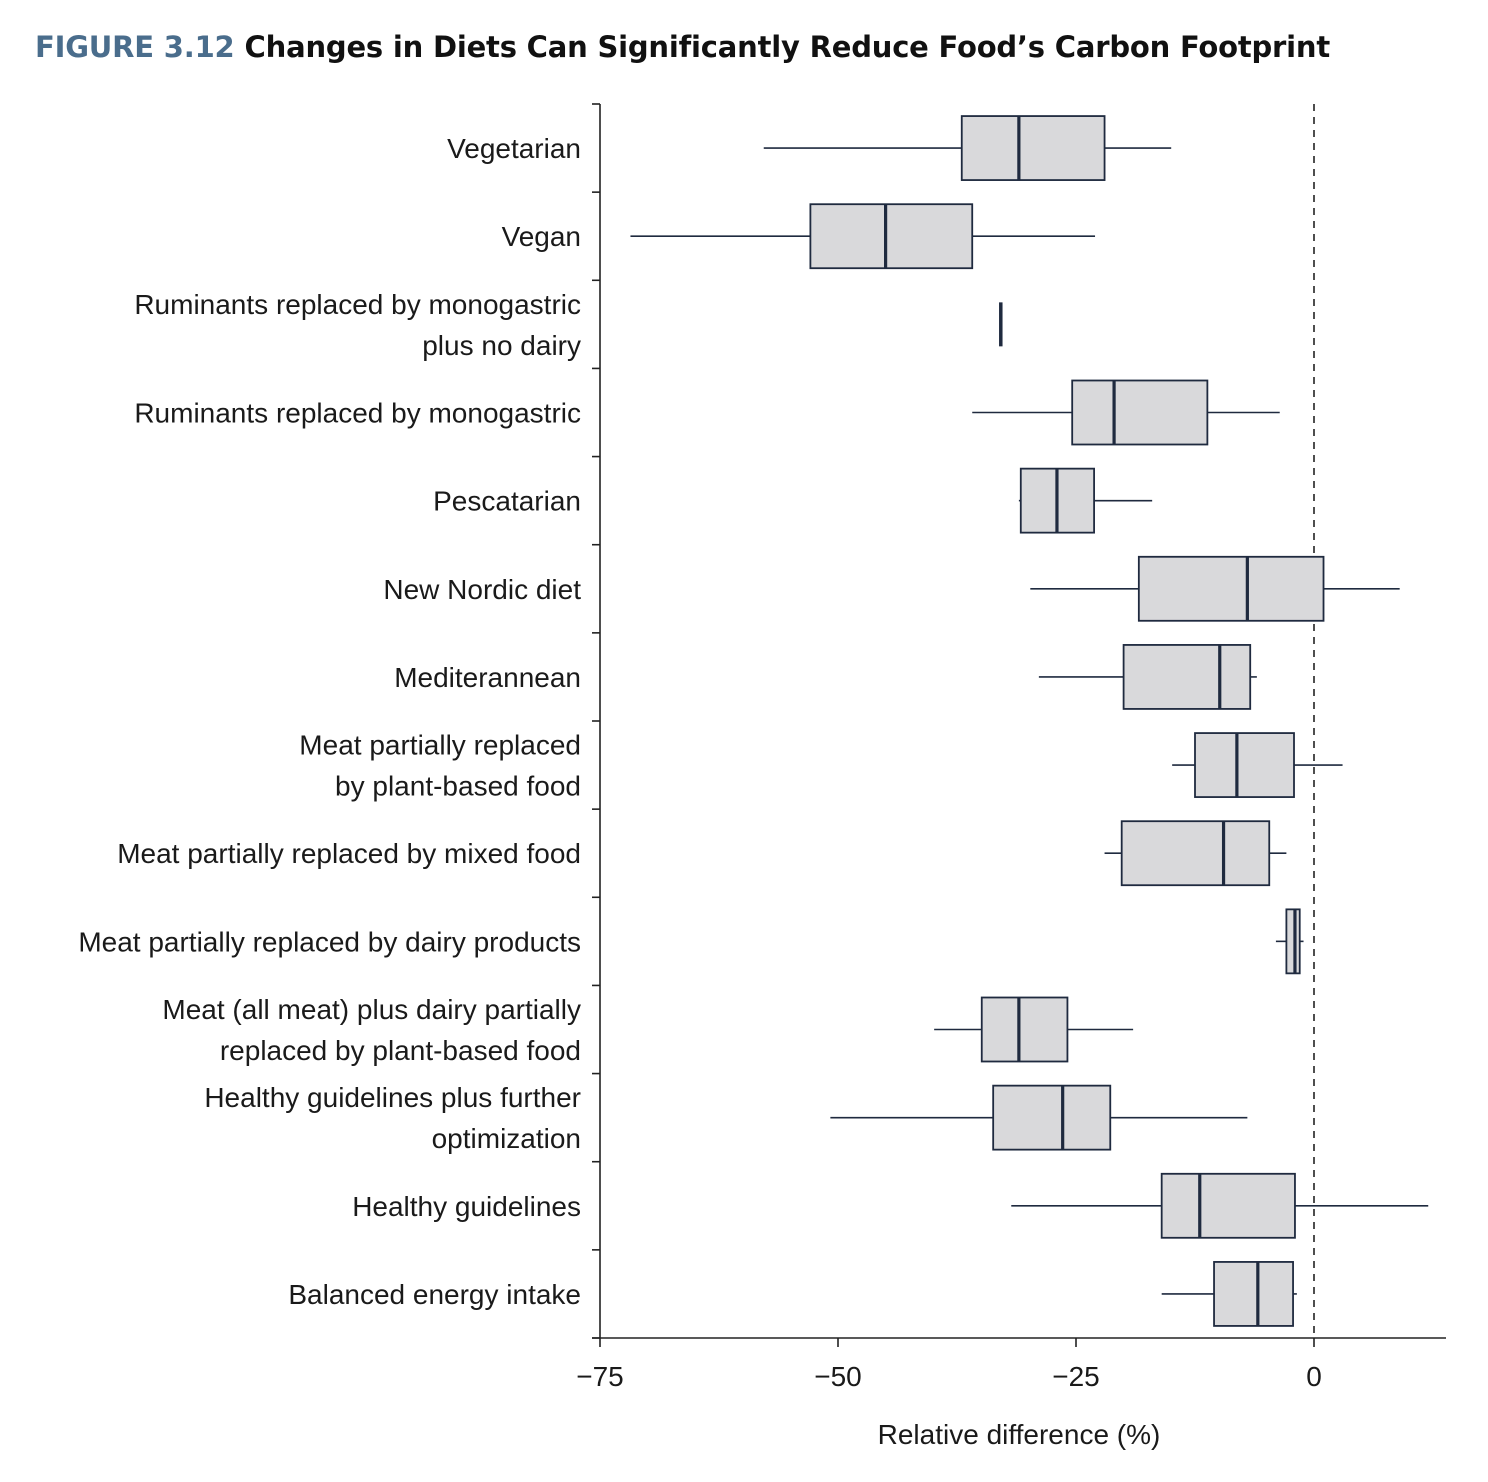  Describe the element at coordinates (466, 1206) in the screenshot. I see `category-label: Healthy guidelines` at that location.